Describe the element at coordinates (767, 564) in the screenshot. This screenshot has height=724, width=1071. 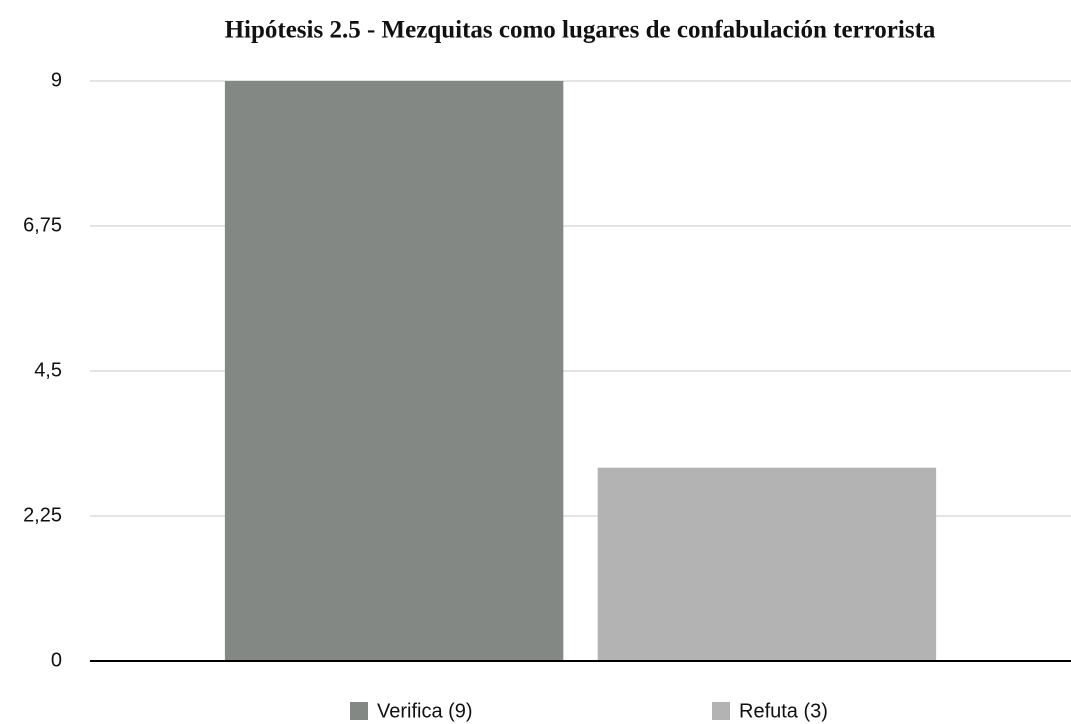
I see `bar` at that location.